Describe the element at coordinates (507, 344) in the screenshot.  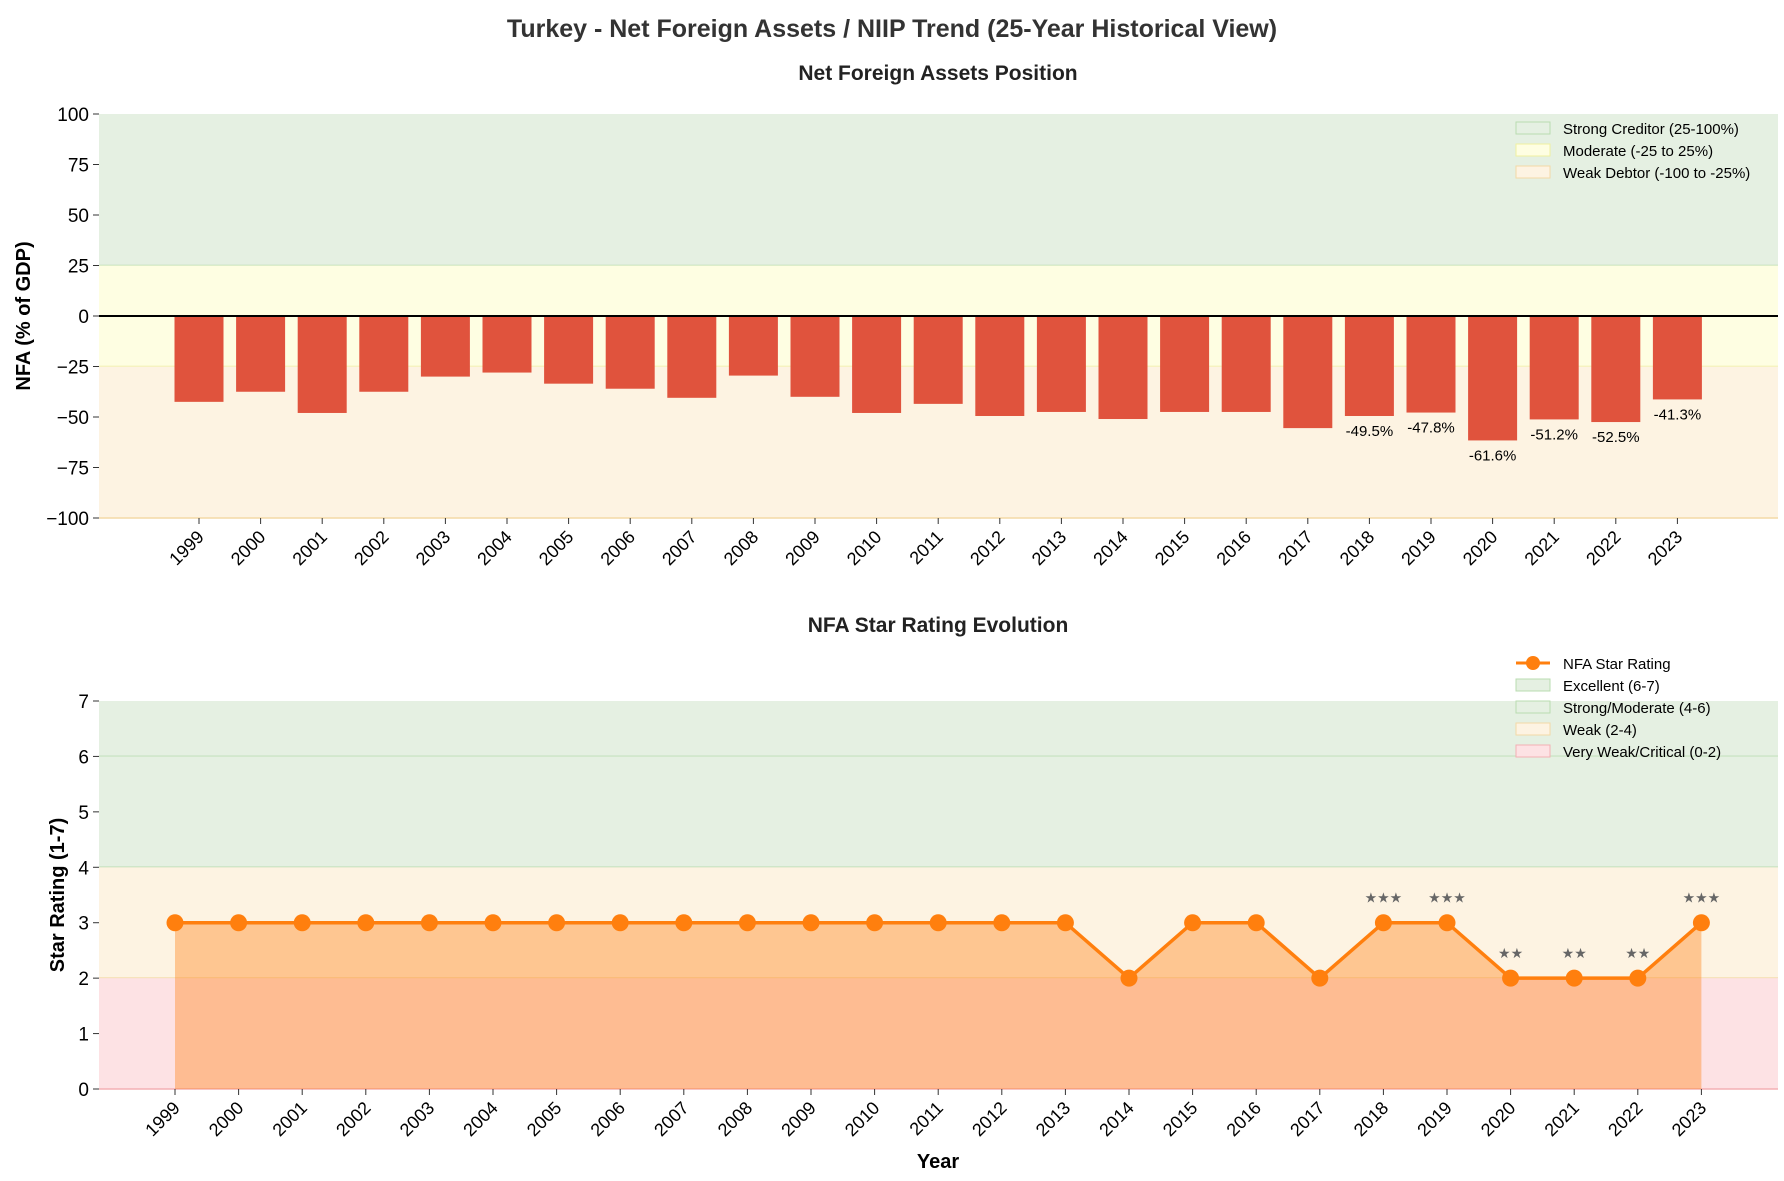
I see `bar-2004` at that location.